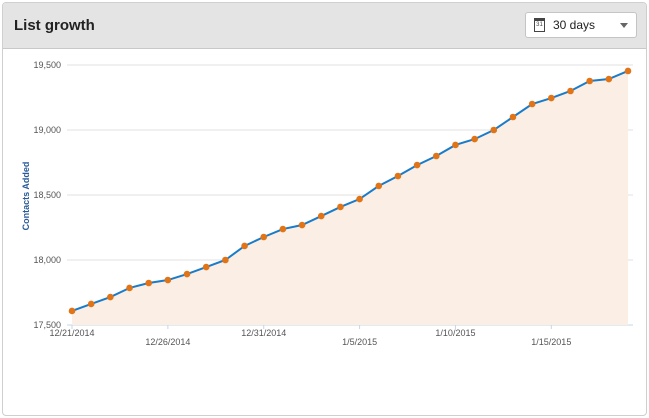 Image resolution: width=649 pixels, height=418 pixels. What do you see at coordinates (71, 333) in the screenshot?
I see `x-tick-label: 12/21/2014` at bounding box center [71, 333].